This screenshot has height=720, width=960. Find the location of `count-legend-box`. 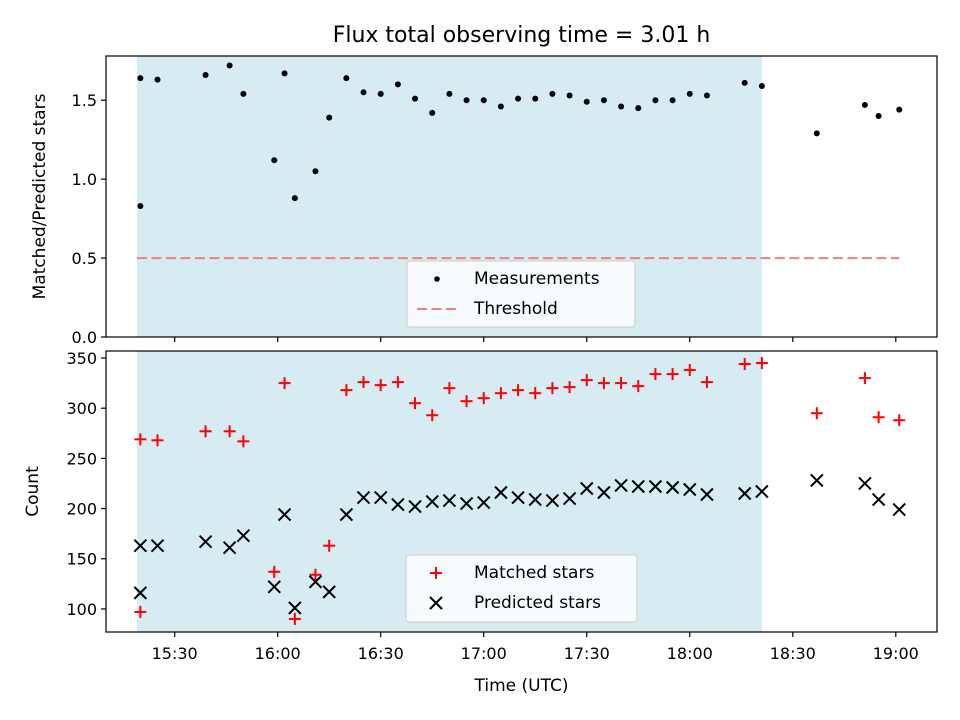

count-legend-box is located at coordinates (521, 588).